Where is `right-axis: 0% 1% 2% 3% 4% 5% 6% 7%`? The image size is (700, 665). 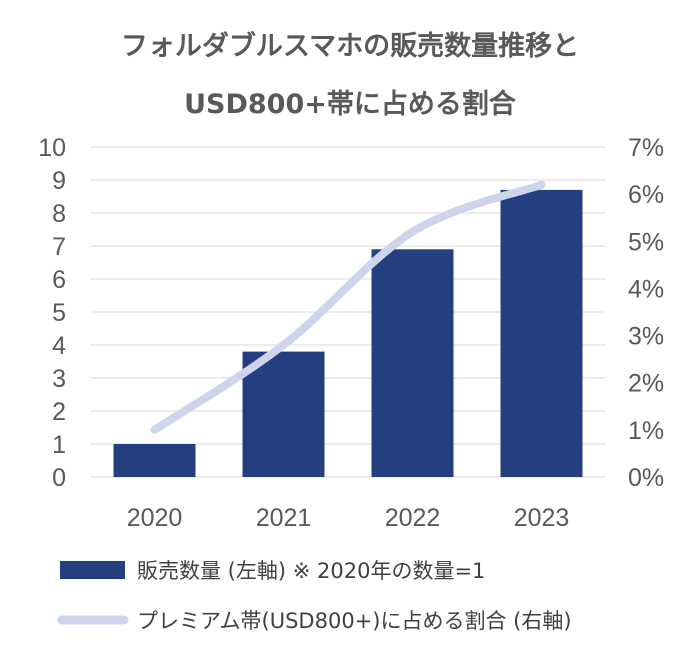 right-axis: 0% 1% 2% 3% 4% 5% 6% 7% is located at coordinates (646, 313).